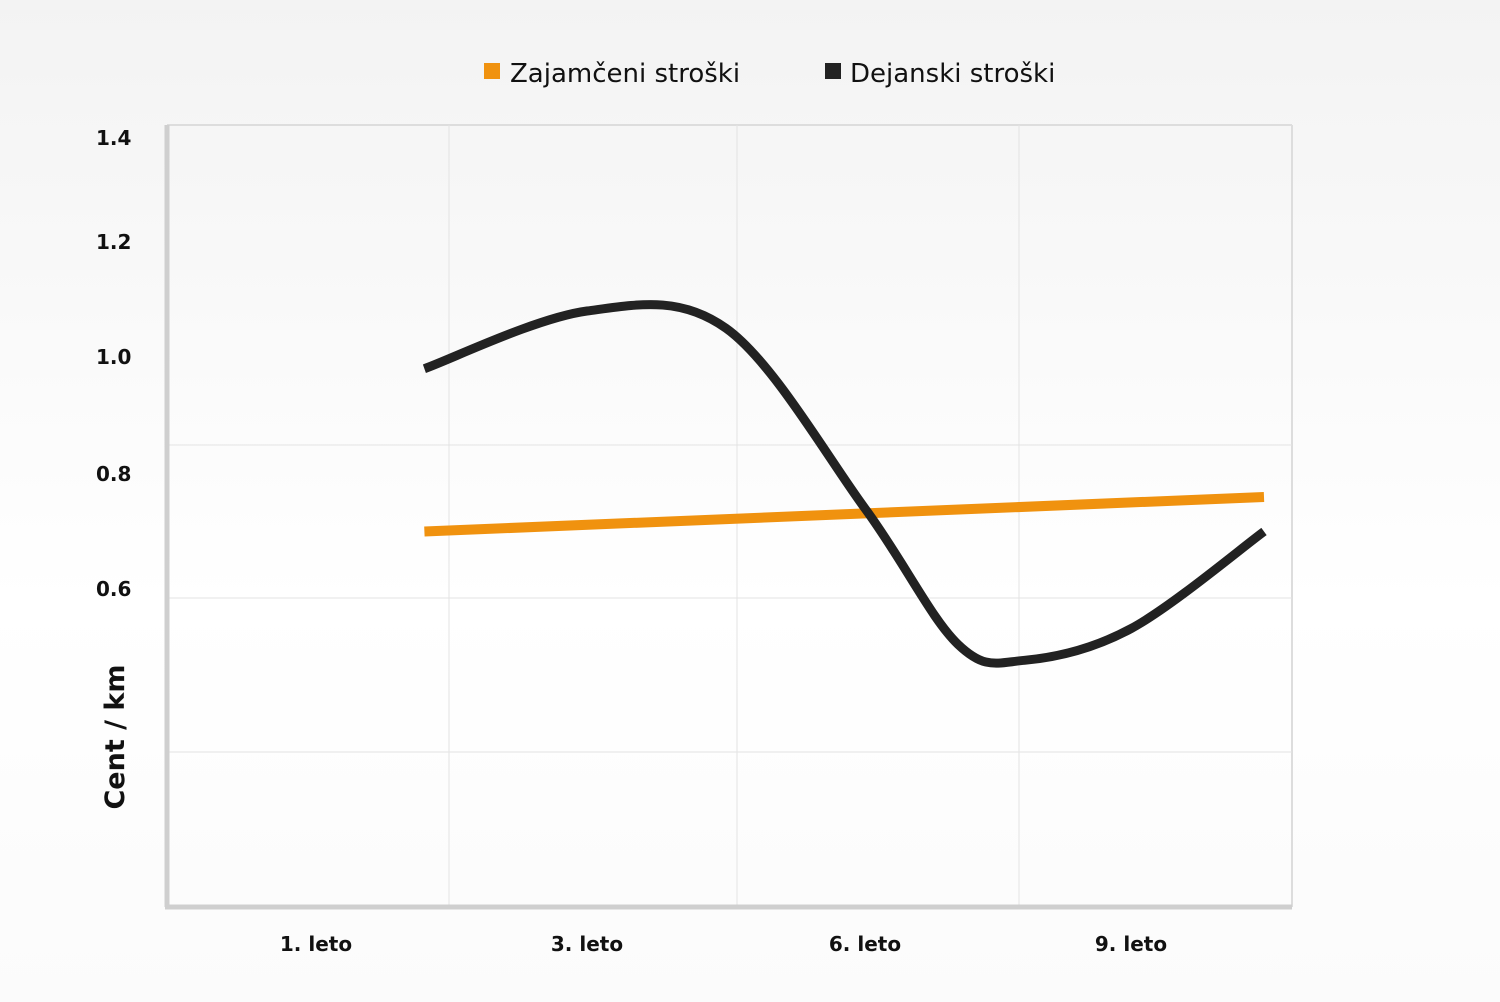  Describe the element at coordinates (115, 736) in the screenshot. I see `y-axis-title: Cent / km` at that location.